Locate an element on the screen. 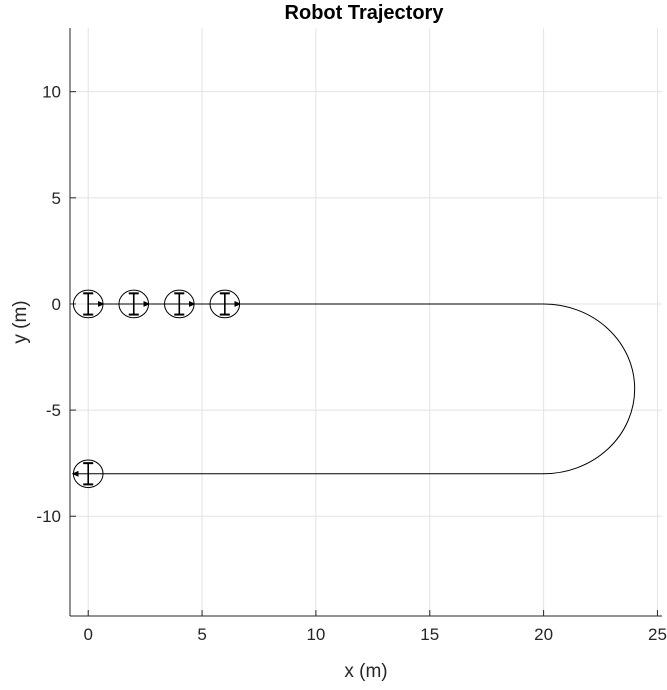 Image resolution: width=667 pixels, height=690 pixels. x-tick-label: 10 is located at coordinates (315, 634).